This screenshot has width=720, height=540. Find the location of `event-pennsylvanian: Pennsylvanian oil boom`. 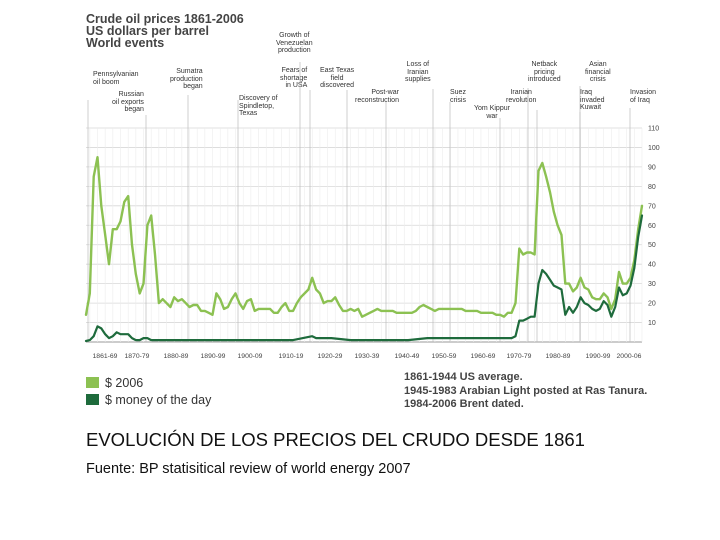

event-pennsylvanian: Pennsylvanian oil boom is located at coordinates (116, 78).